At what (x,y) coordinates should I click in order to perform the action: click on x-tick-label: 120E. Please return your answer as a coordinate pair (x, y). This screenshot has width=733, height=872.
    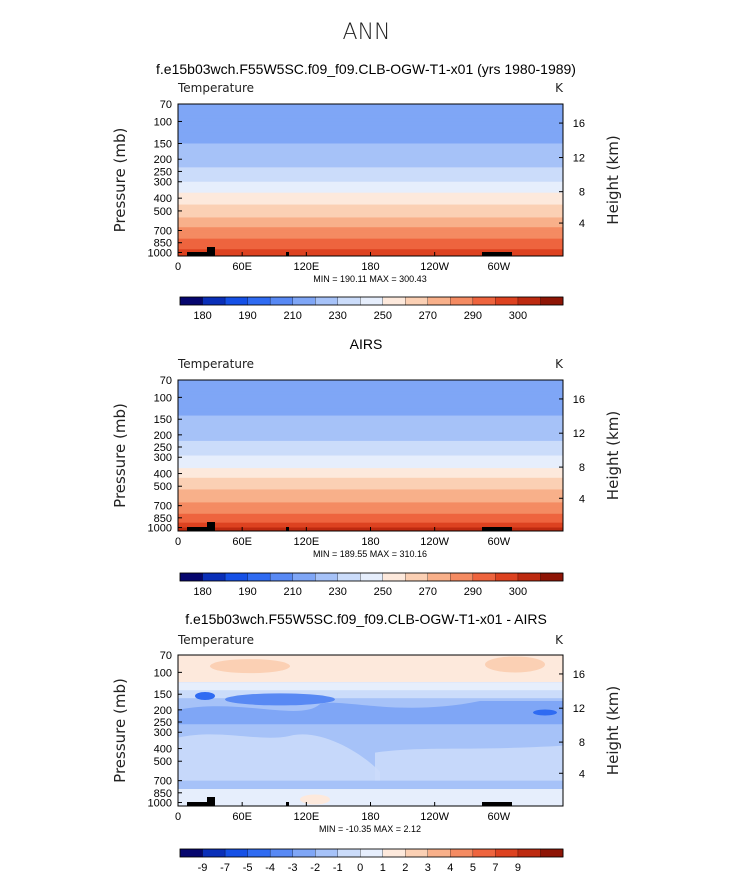
    Looking at the image, I should click on (306, 817).